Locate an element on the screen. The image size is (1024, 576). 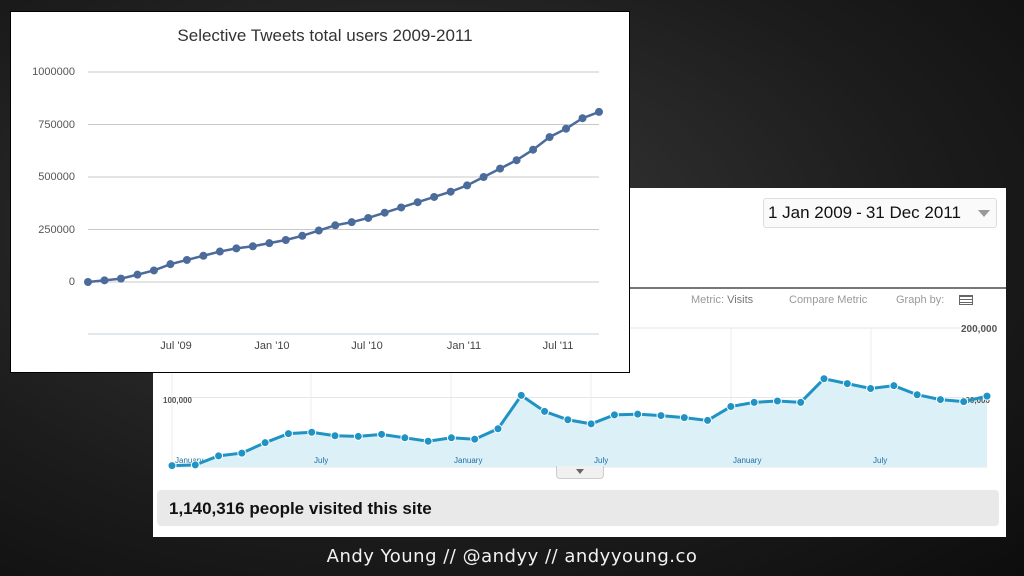
y-tick-label: 0 is located at coordinates (72, 282).